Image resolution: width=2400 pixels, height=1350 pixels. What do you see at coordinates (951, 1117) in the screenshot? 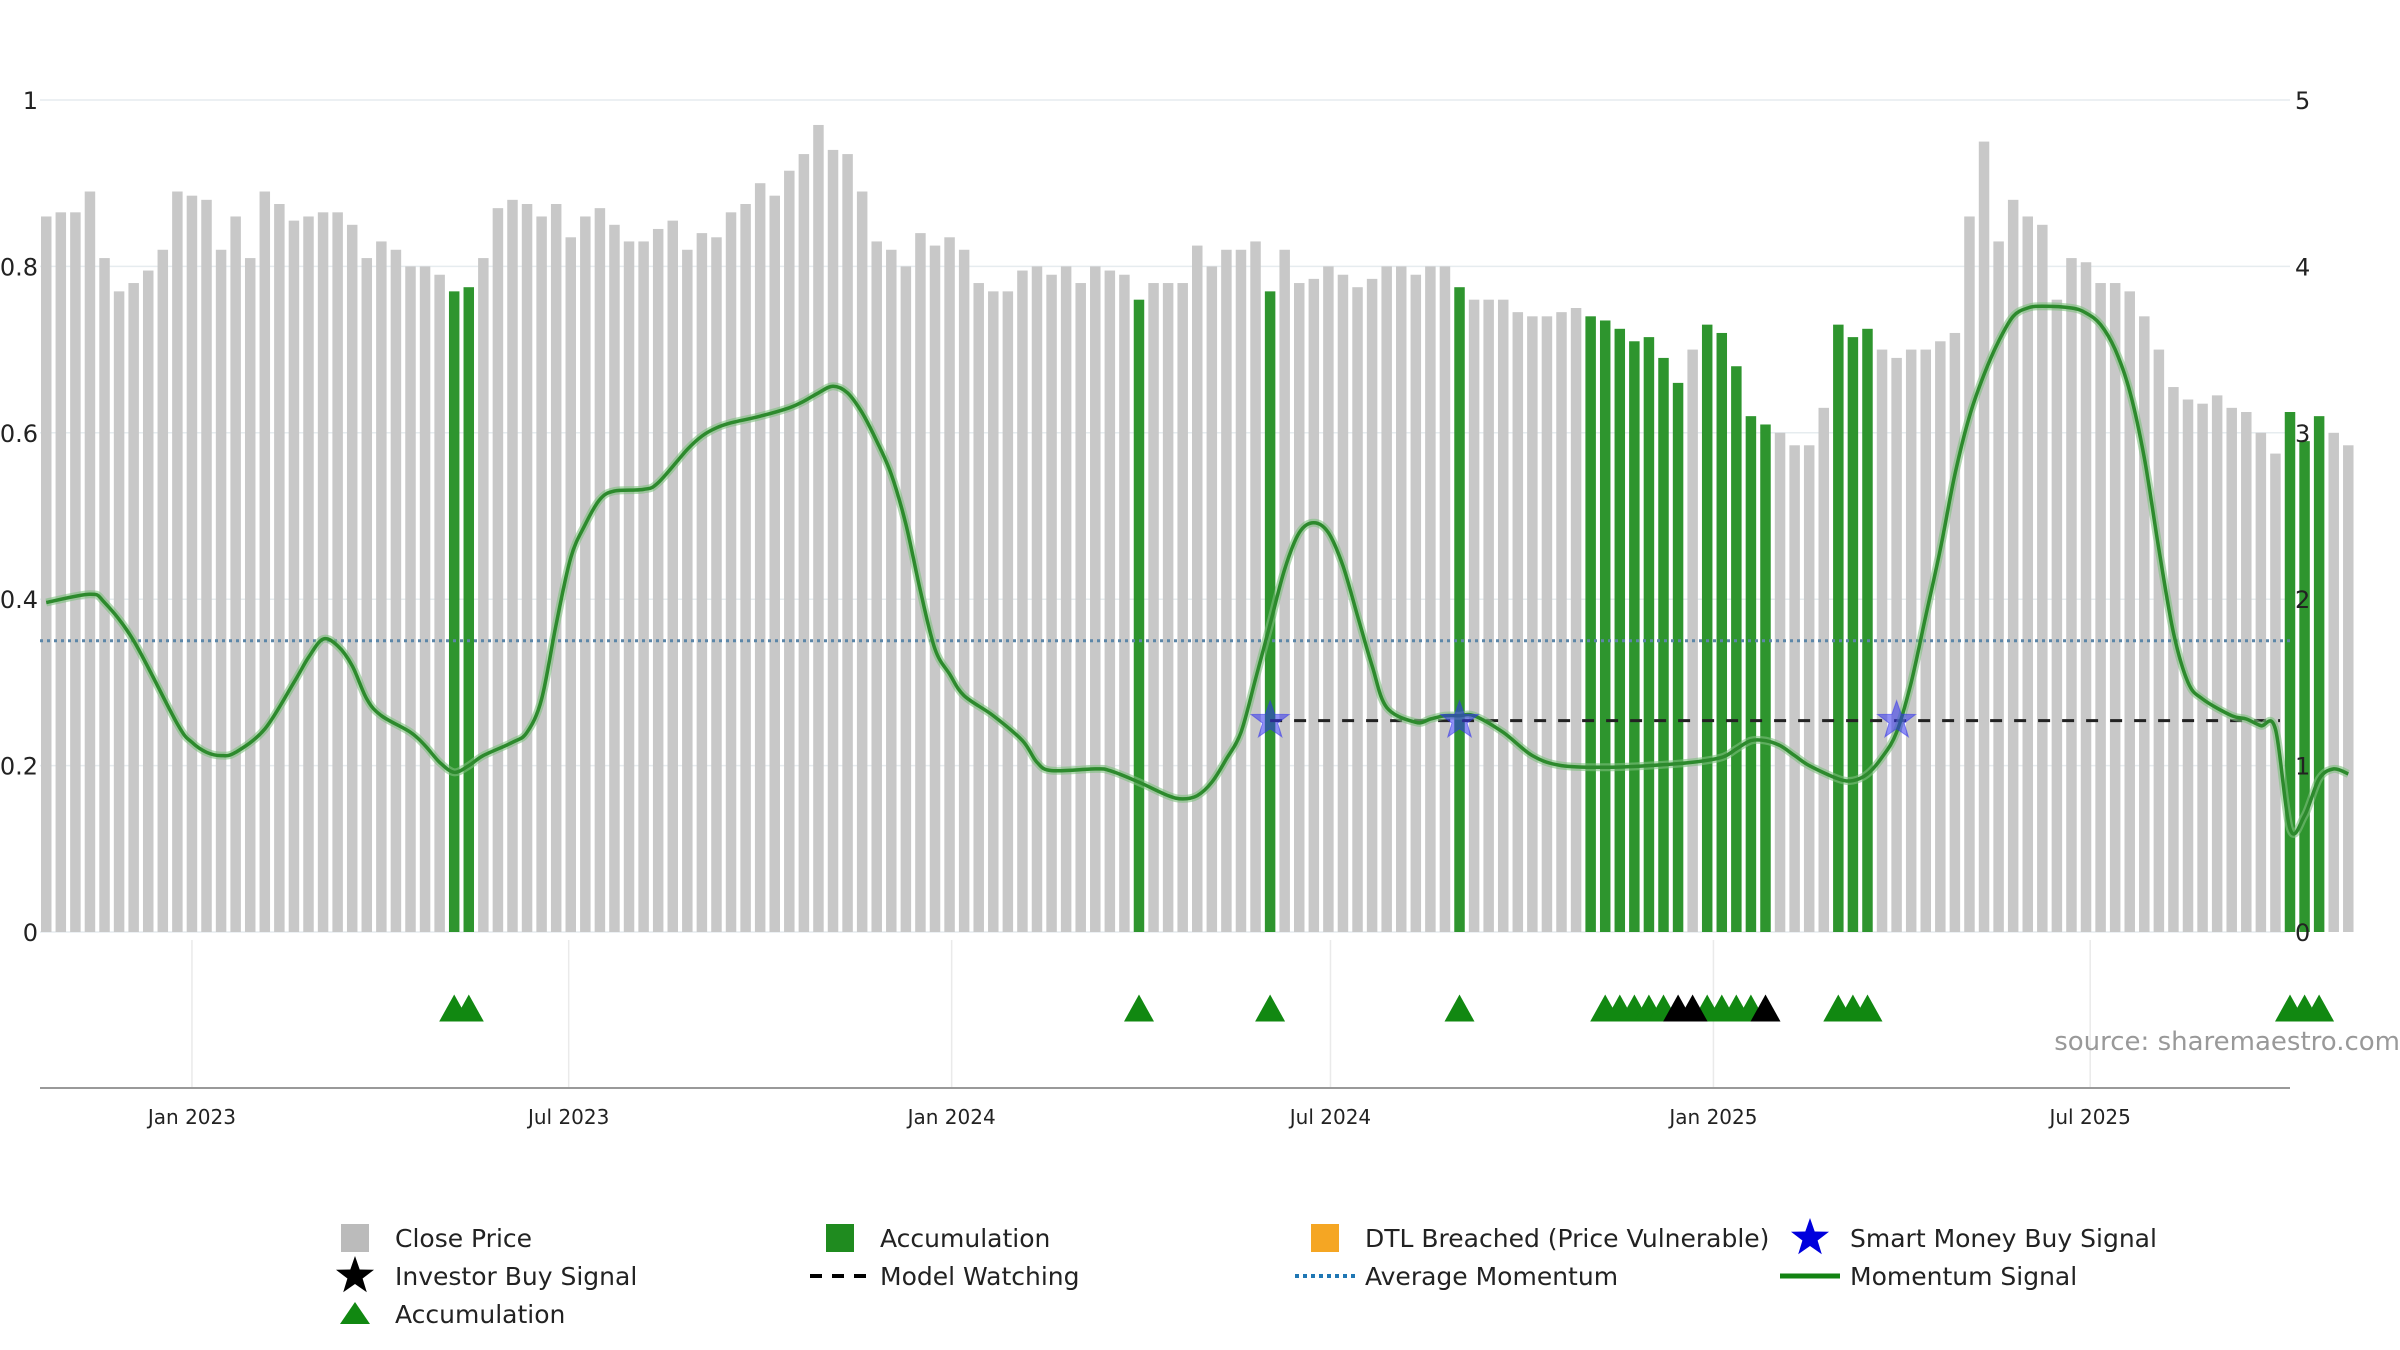
I see `x-tick-label: Jan 2024` at bounding box center [951, 1117].